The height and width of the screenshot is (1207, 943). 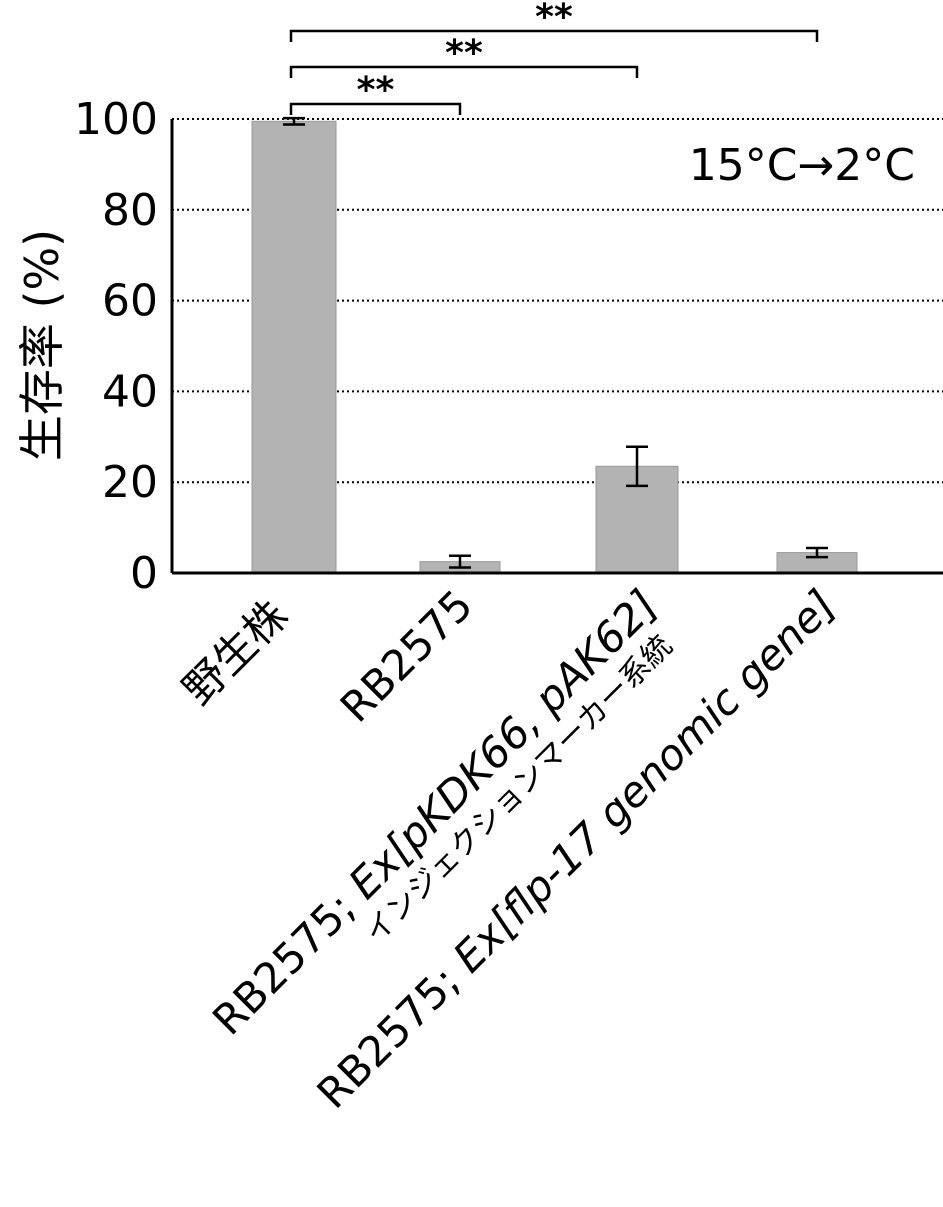 I want to click on y-tick-label: 20, so click(x=130, y=482).